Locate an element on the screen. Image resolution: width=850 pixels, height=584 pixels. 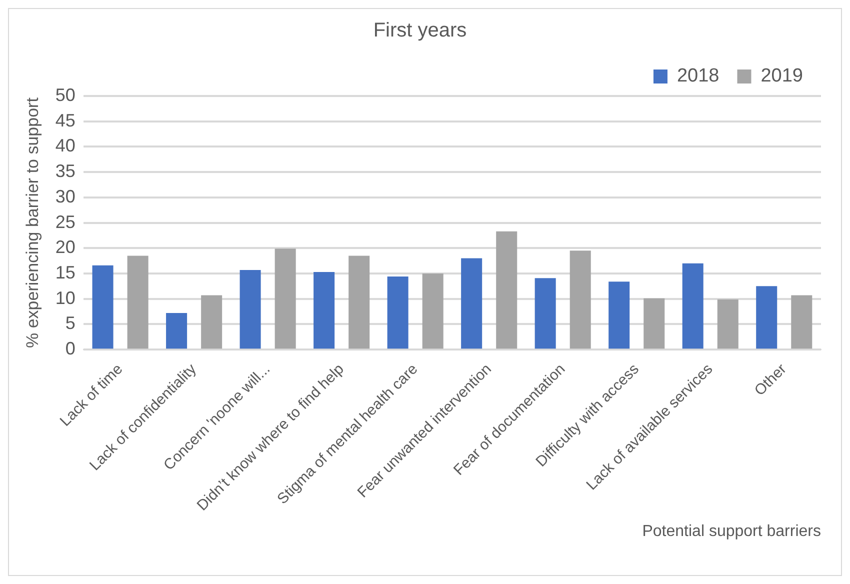
y-axis-title: % experiencing barrier to support is located at coordinates (32, 222).